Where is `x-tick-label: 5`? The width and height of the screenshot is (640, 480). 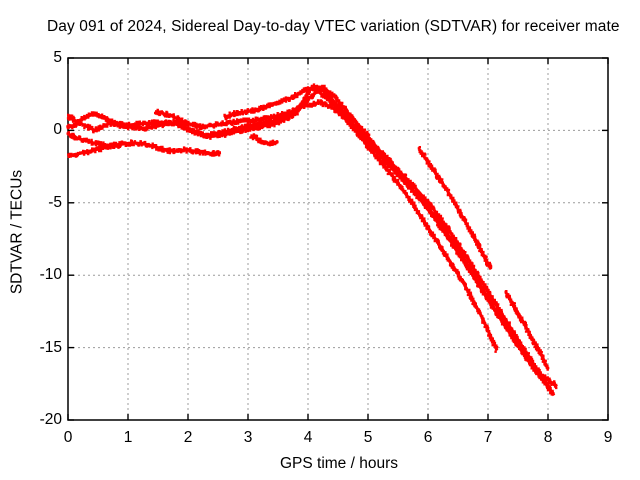
x-tick-label: 5 is located at coordinates (368, 437).